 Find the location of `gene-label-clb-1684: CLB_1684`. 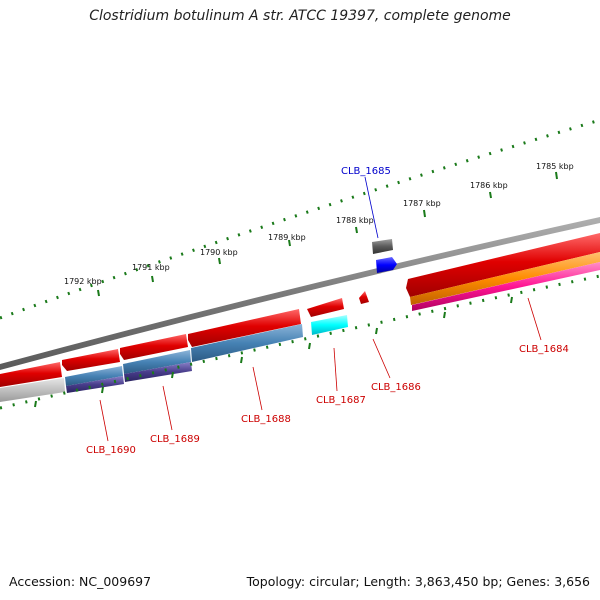

gene-label-clb-1684: CLB_1684 is located at coordinates (544, 349).